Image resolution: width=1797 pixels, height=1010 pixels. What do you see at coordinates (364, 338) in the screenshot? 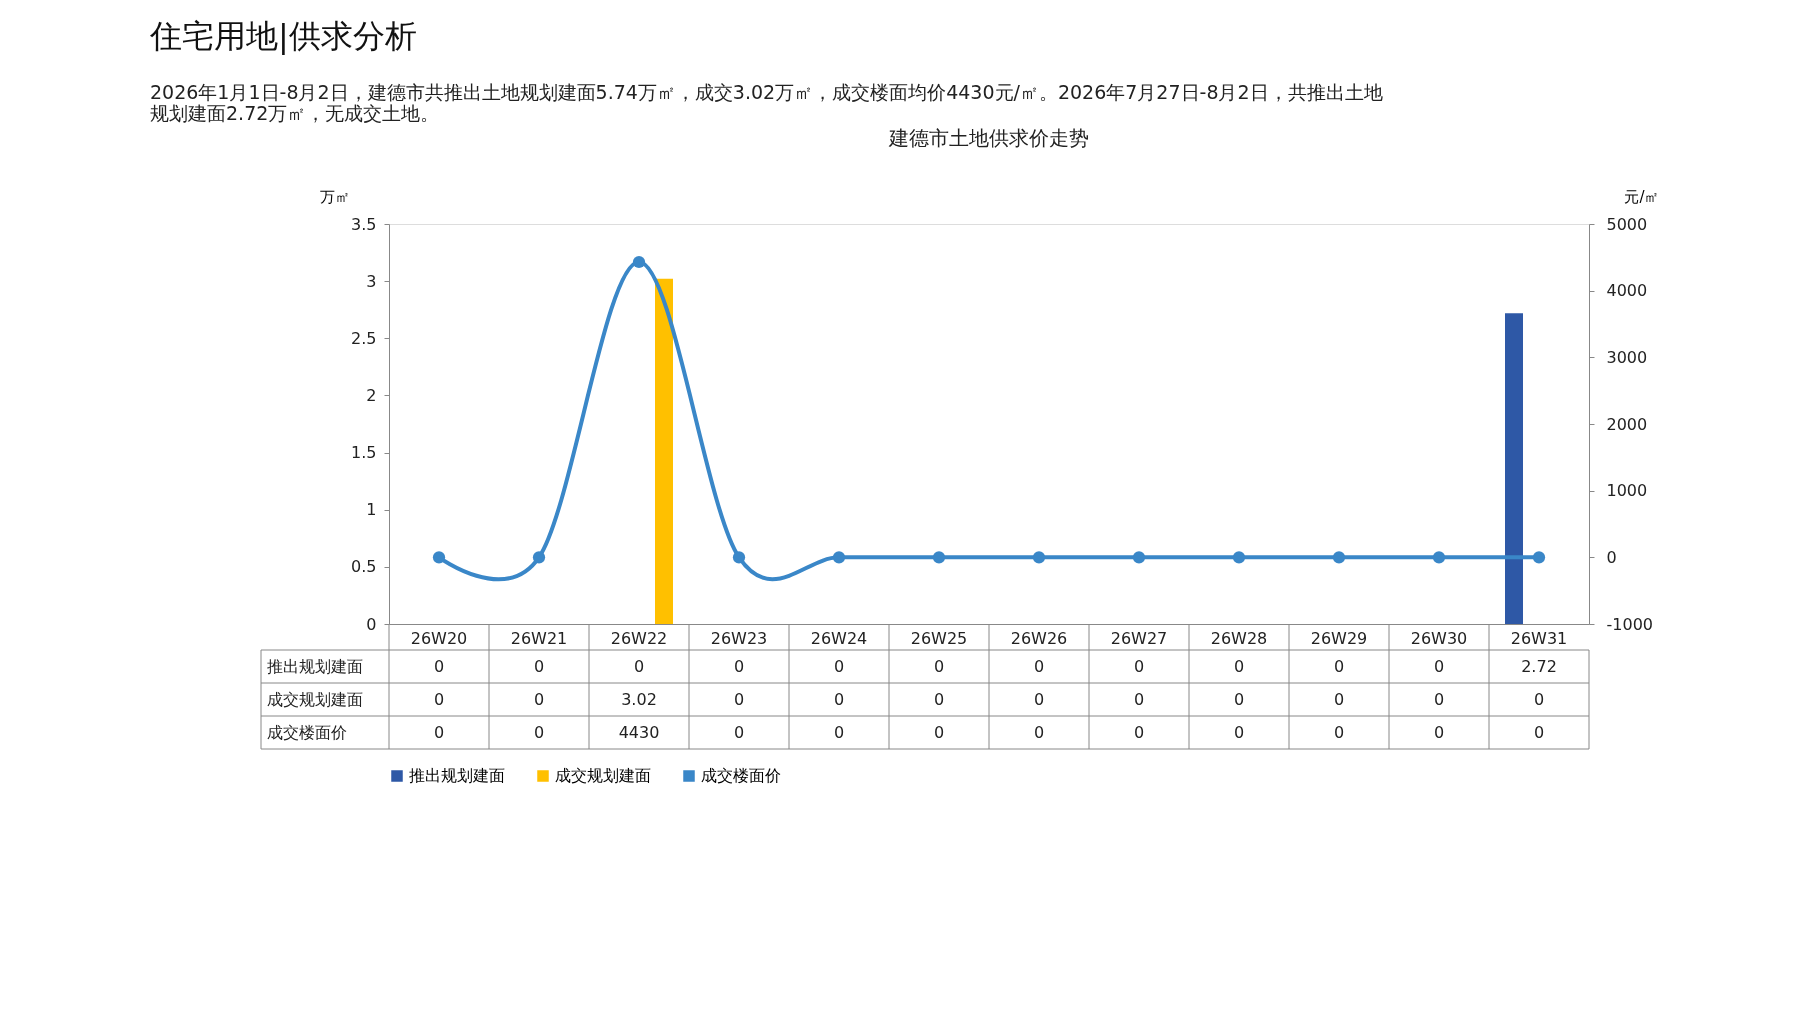
I see `y-tick-label: 2.5` at bounding box center [364, 338].